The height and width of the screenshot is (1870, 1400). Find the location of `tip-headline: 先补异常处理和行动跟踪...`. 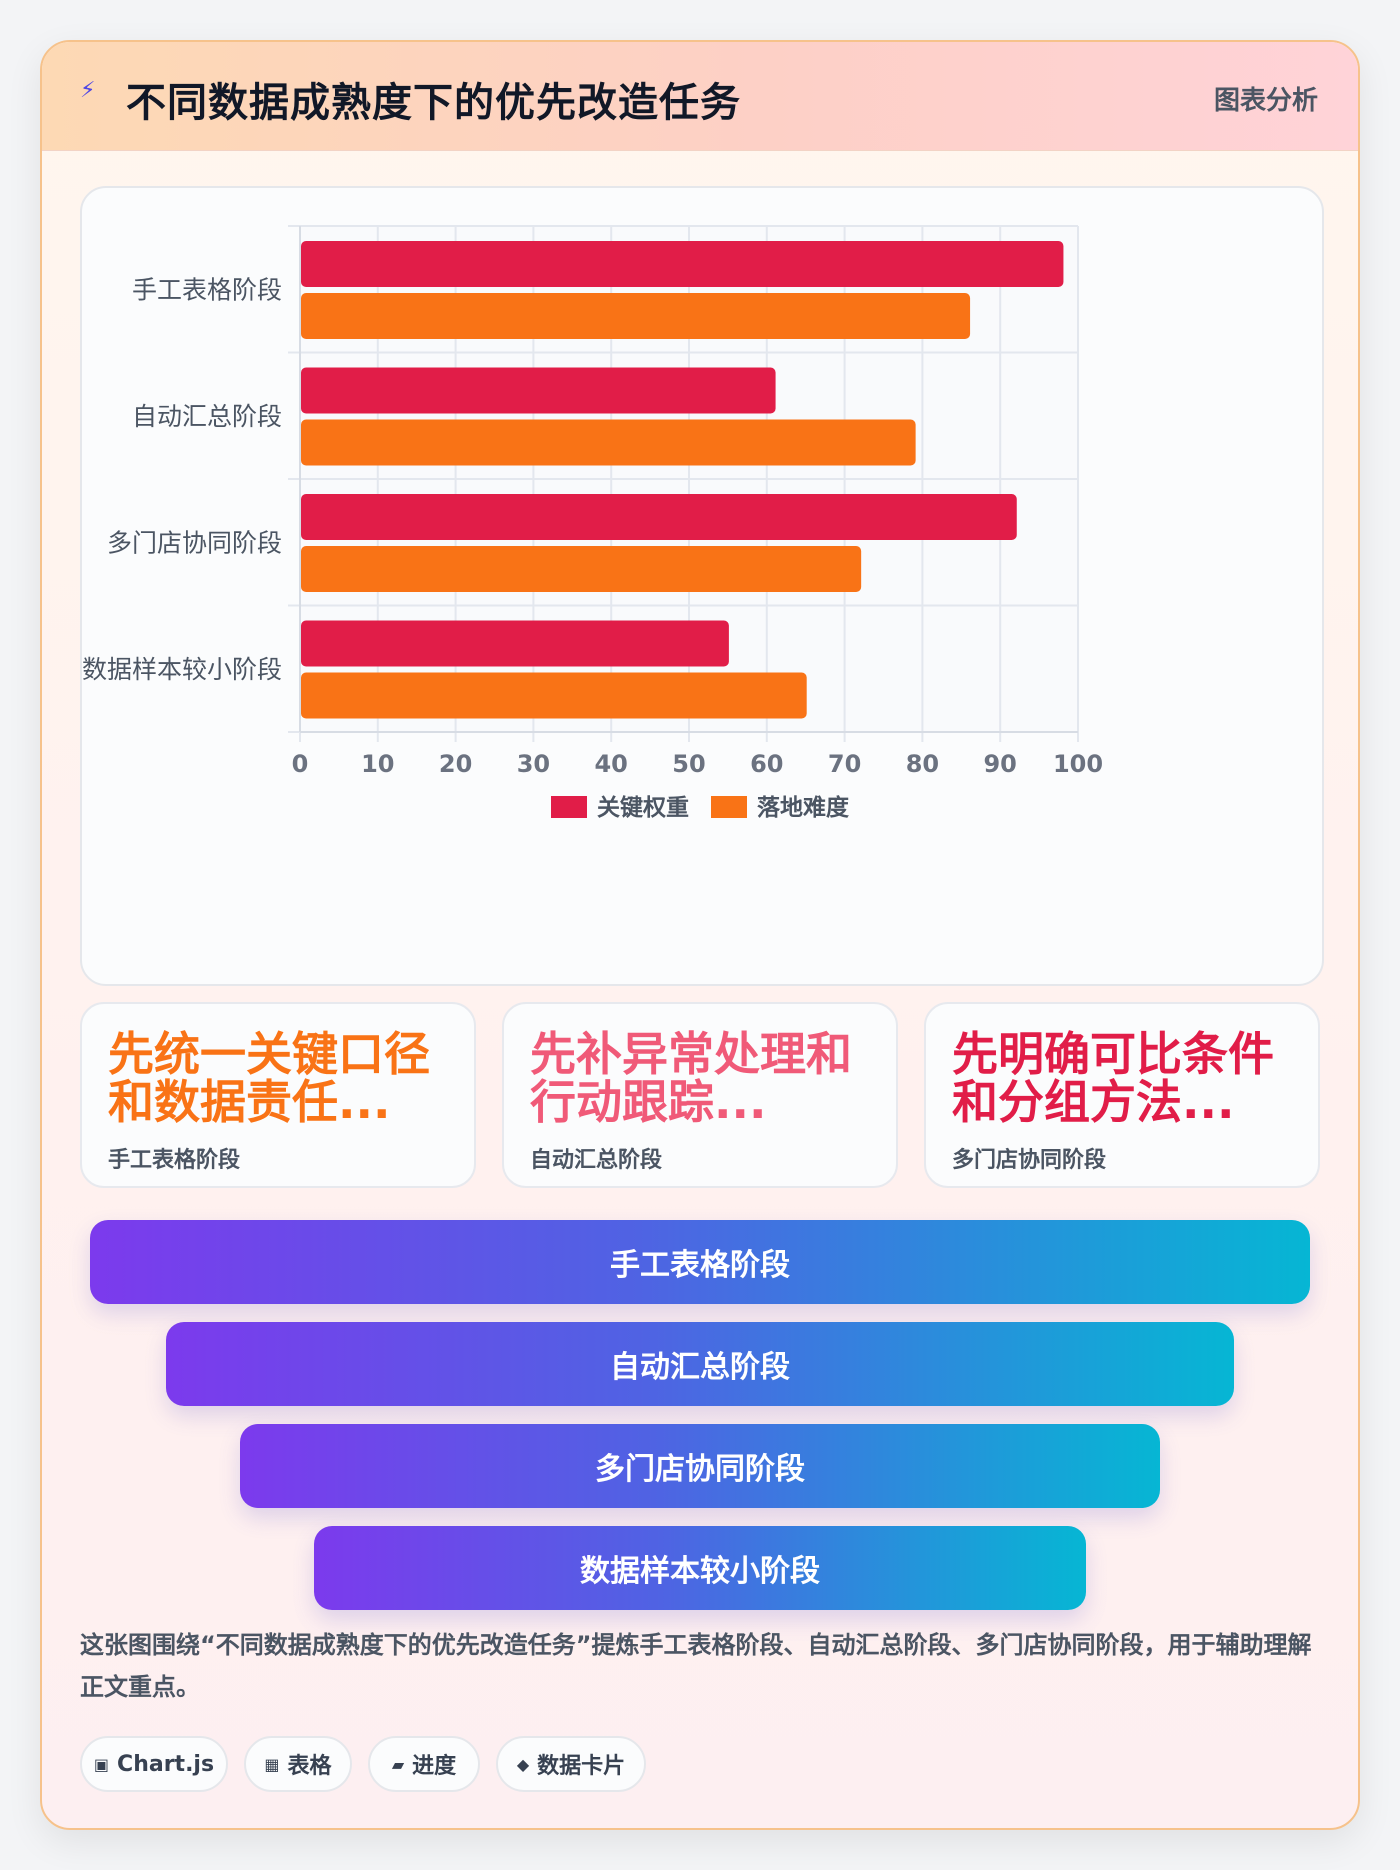

tip-headline: 先补异常处理和行动跟踪... is located at coordinates (691, 1078).